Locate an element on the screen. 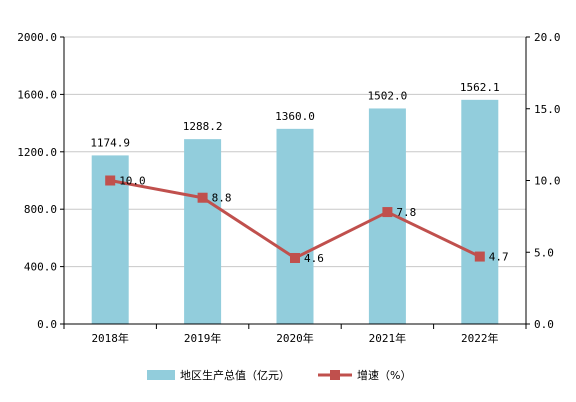  x-tick-label: 2019年 is located at coordinates (203, 338).